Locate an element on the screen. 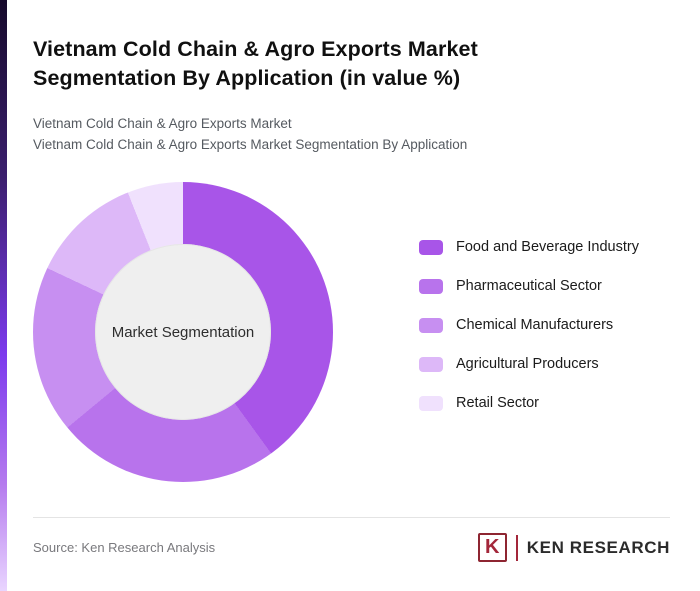 This screenshot has height=591, width=700. source-text: Source: Ken Research Analysis is located at coordinates (124, 547).